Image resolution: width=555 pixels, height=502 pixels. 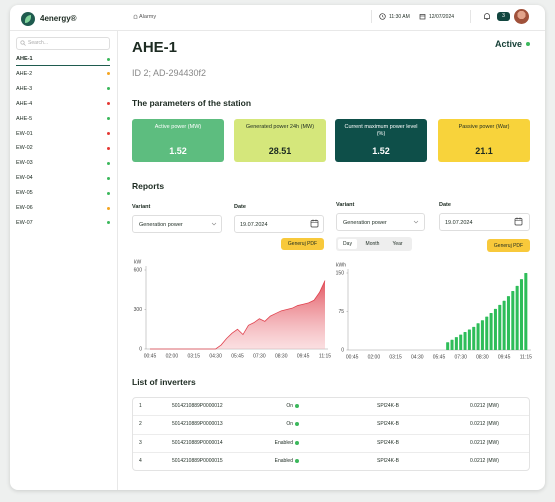 What do you see at coordinates (331, 434) in the screenshot?
I see `inverters-table` at bounding box center [331, 434].